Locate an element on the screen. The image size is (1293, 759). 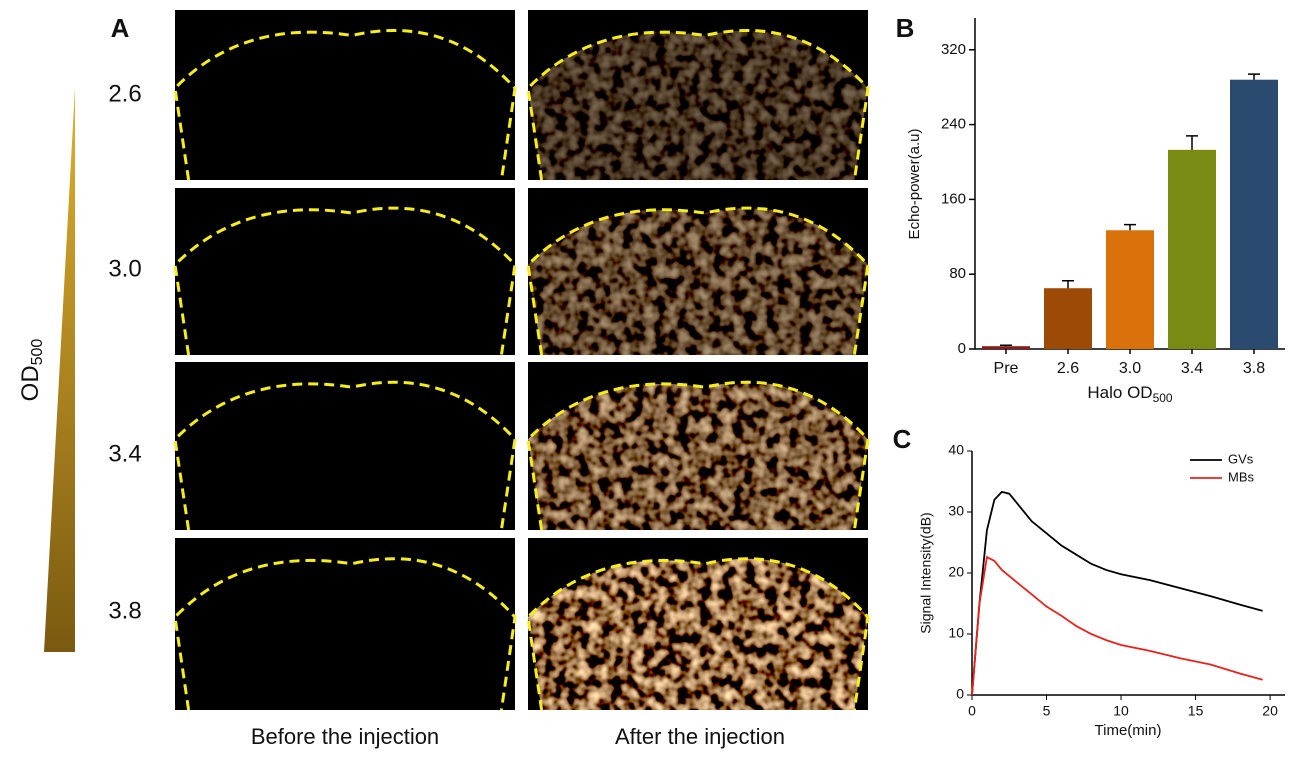
y-tick-label: 160 is located at coordinates (953, 198).